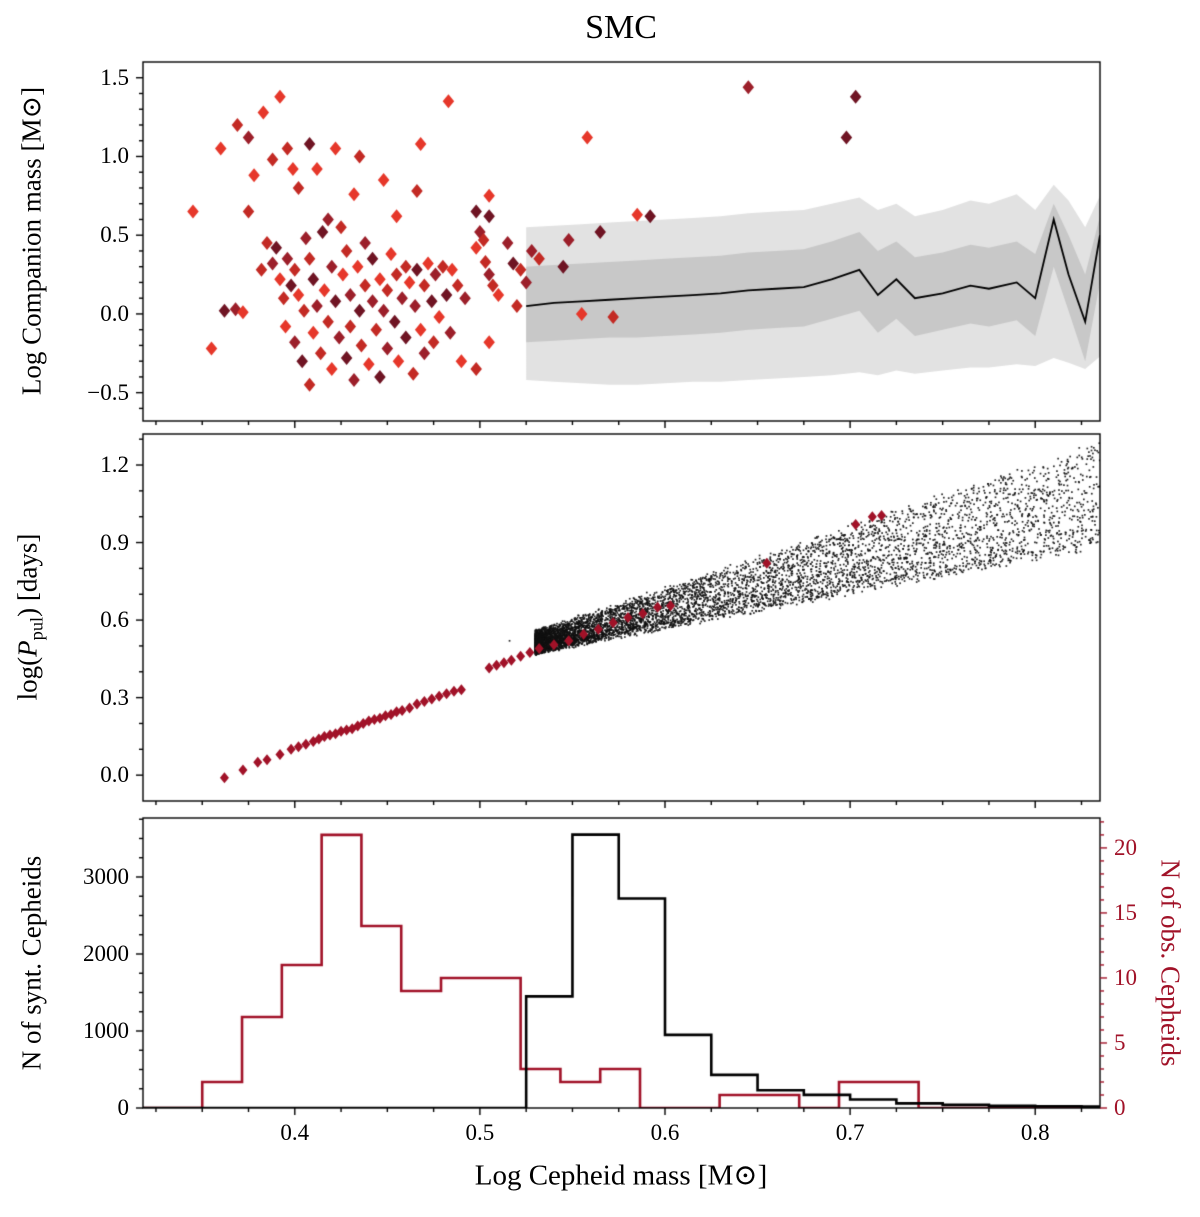 This screenshot has width=1200, height=1217. What do you see at coordinates (1120, 1042) in the screenshot?
I see `y-tick-label-obs: 5` at bounding box center [1120, 1042].